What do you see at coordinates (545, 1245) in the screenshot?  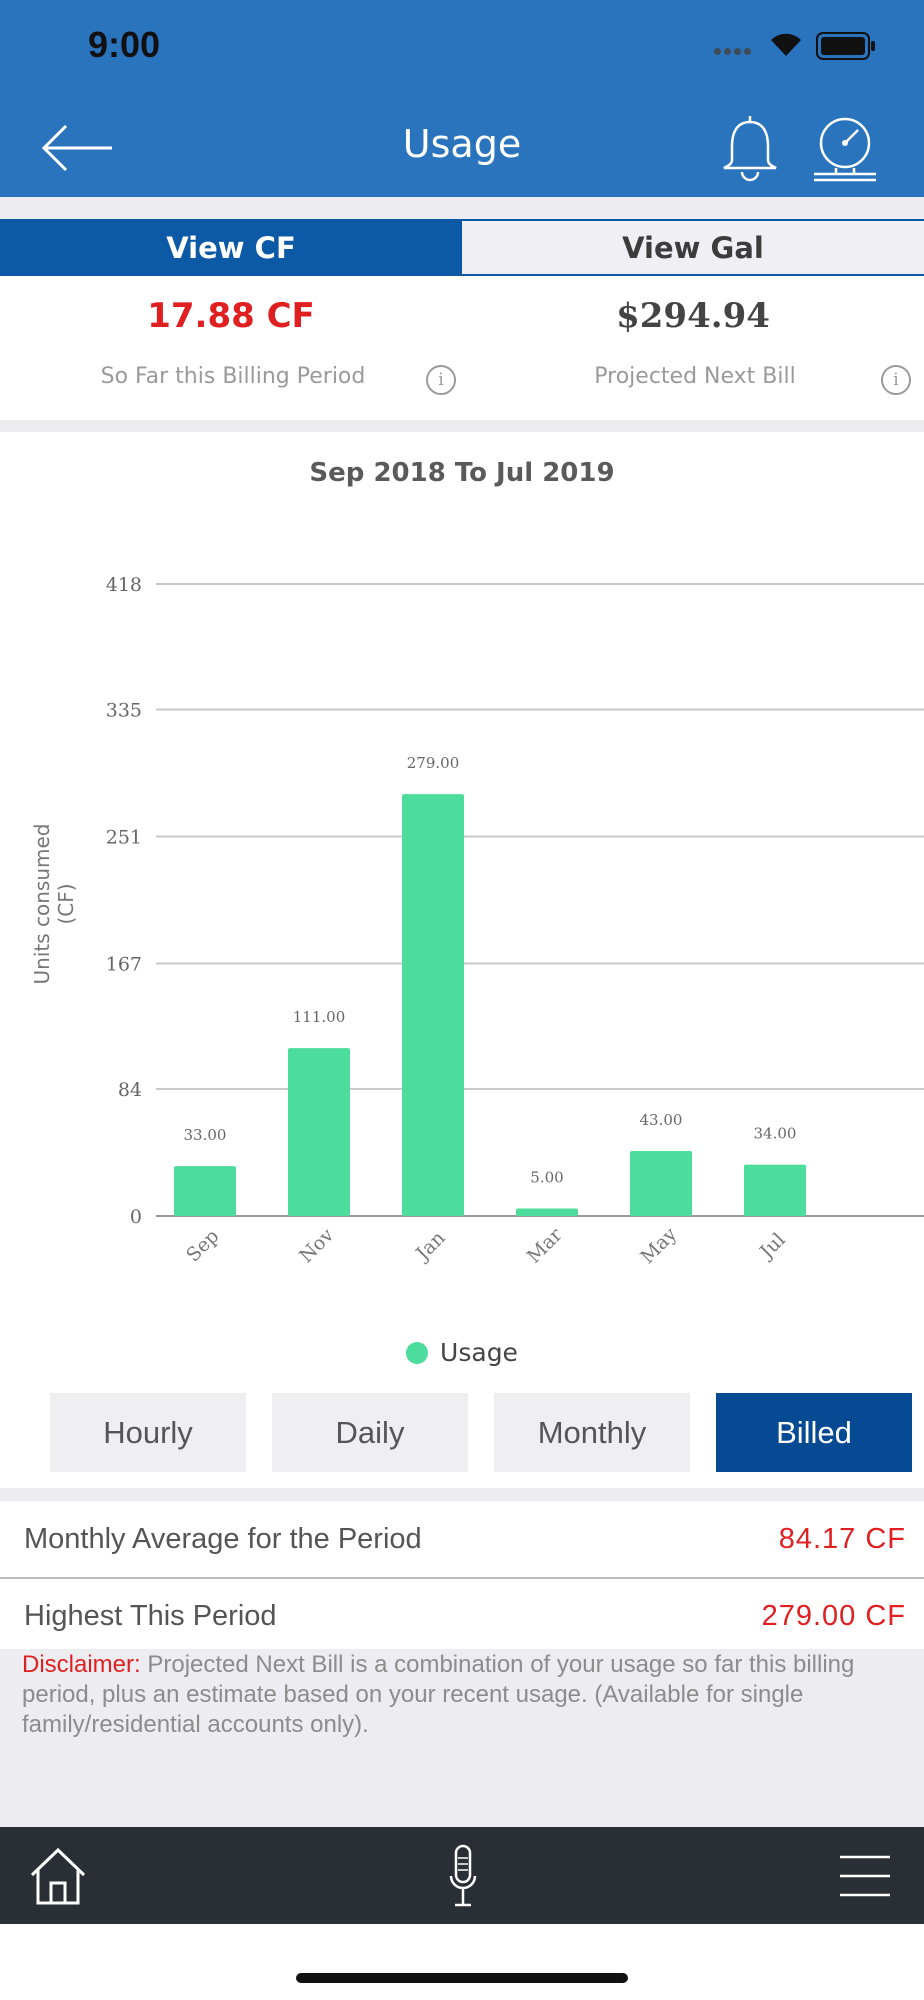 I see `x-tick-label: Mar` at bounding box center [545, 1245].